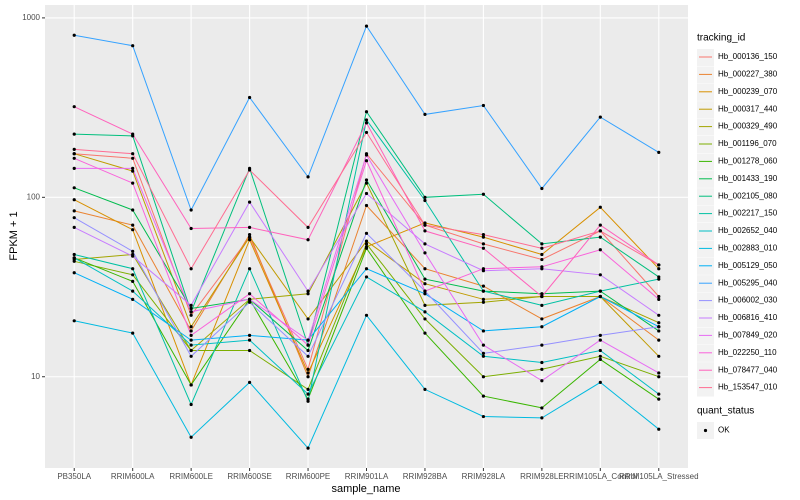 Image resolution: width=800 pixels, height=500 pixels. I want to click on legend-label: Hb_002652_040, so click(748, 230).